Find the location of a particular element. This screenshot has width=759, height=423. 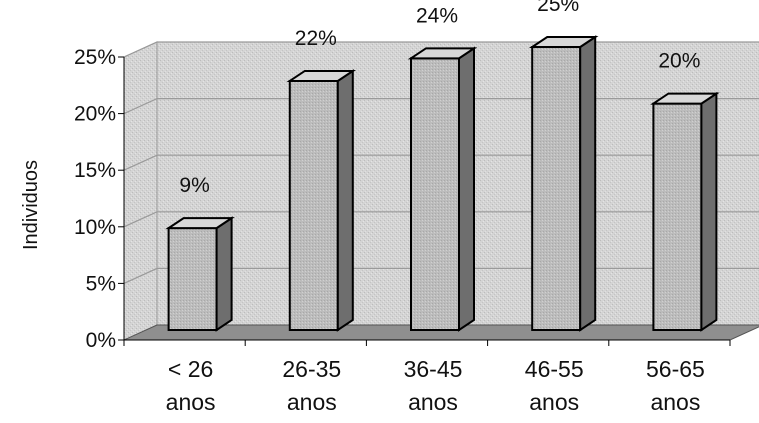

y-tick-label: 10% is located at coordinates (95, 227).